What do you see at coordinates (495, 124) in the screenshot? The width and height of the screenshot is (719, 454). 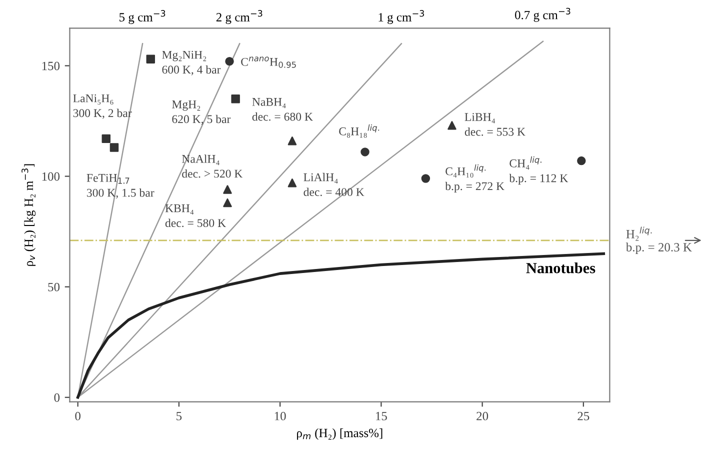 I see `annotation: LiBH₄ dec. = 553 K` at bounding box center [495, 124].